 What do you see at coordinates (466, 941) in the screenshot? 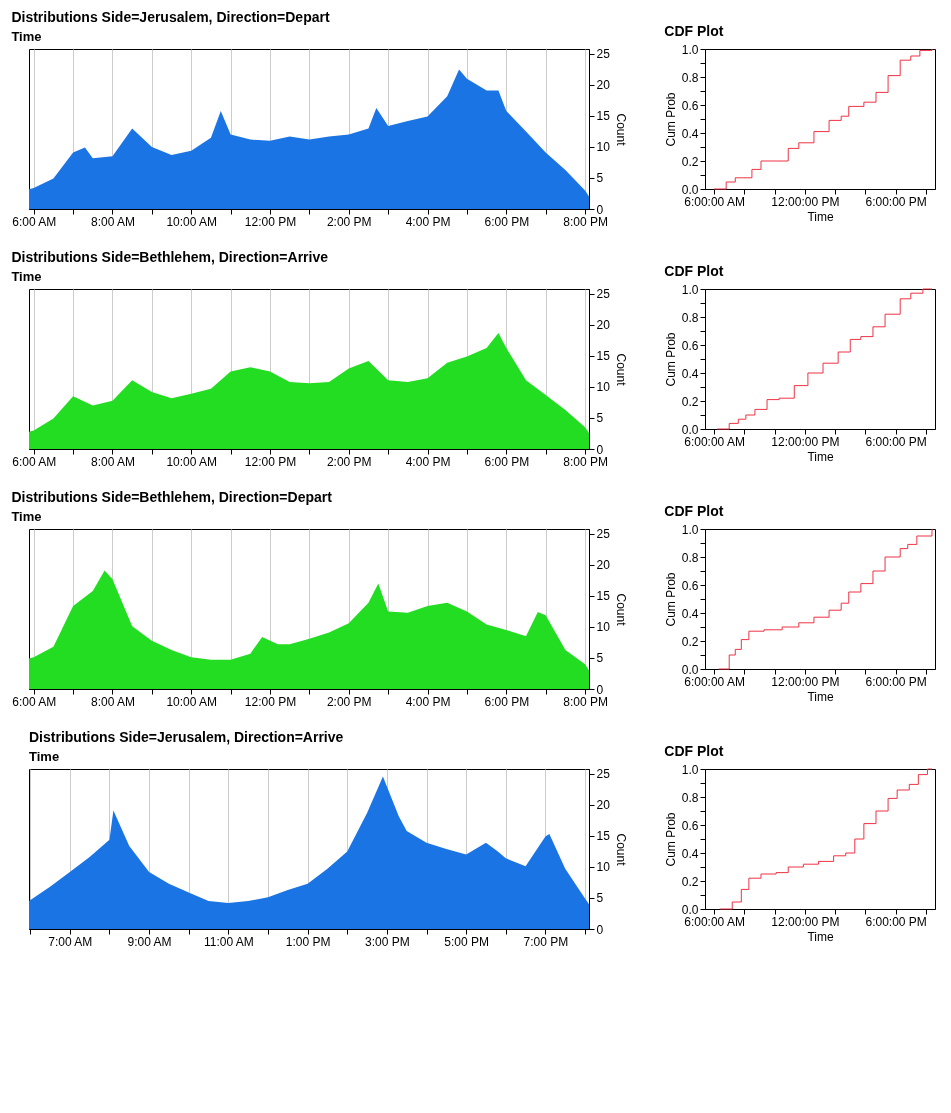
I see `x-tick-label: 5:00 PM` at bounding box center [466, 941].